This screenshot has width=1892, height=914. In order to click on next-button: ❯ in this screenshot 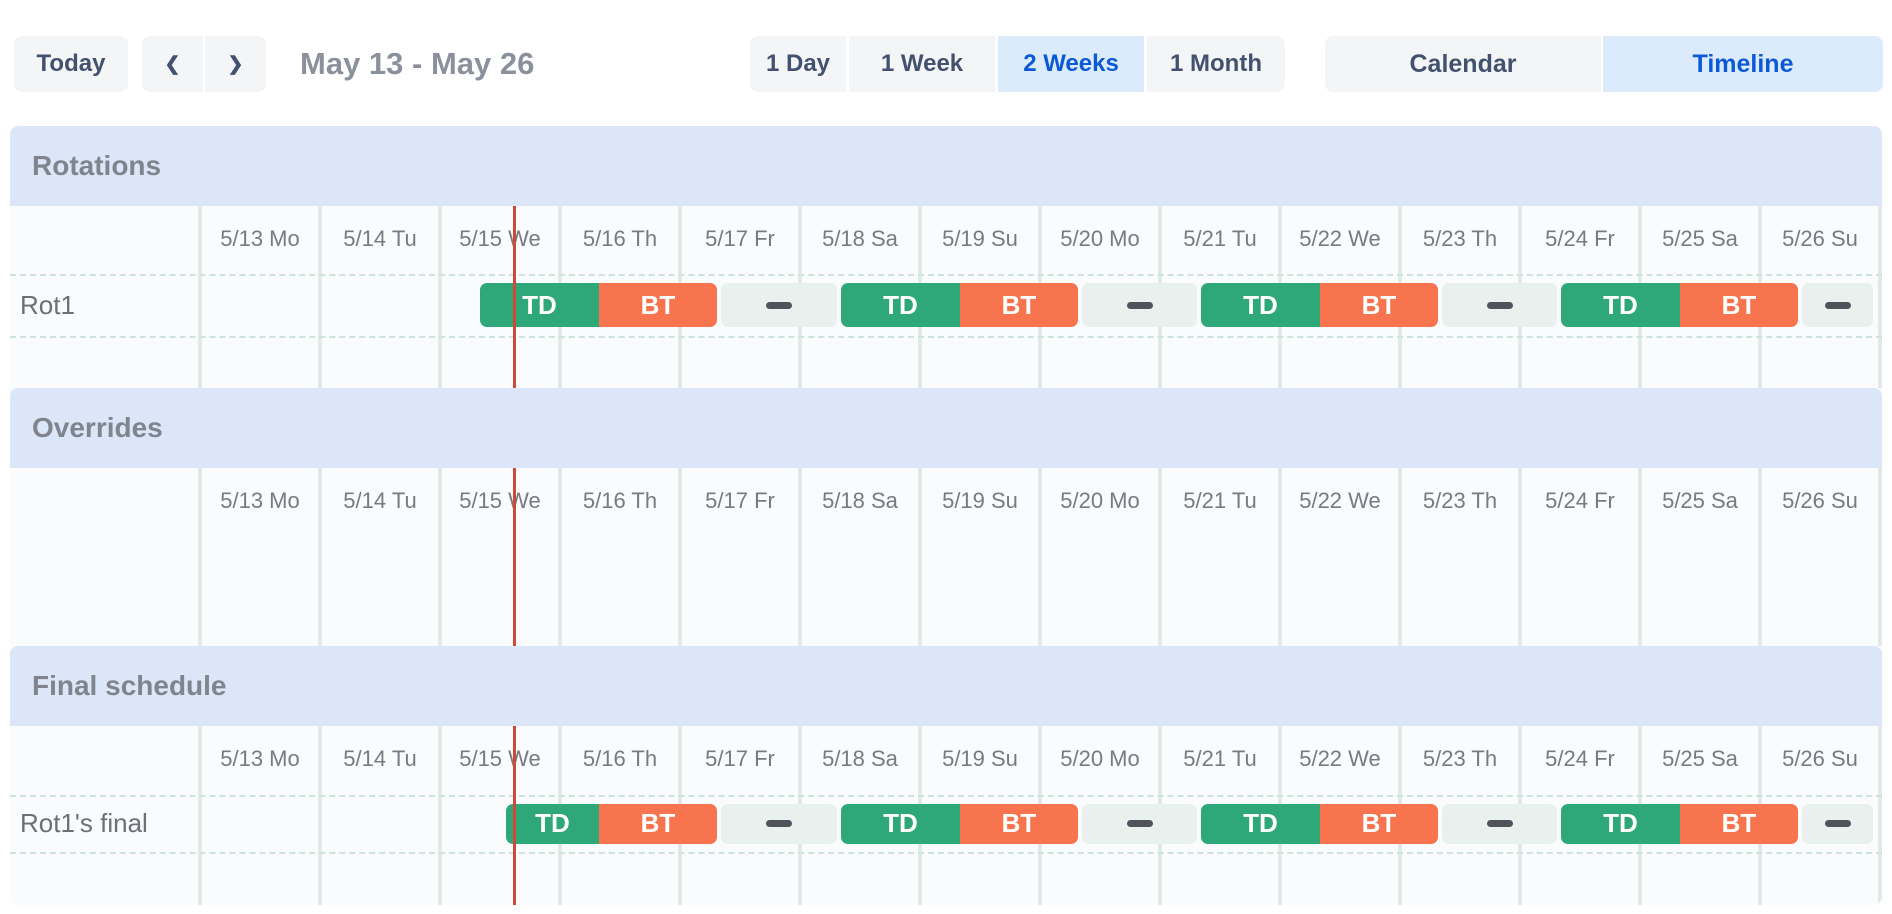, I will do `click(235, 64)`.